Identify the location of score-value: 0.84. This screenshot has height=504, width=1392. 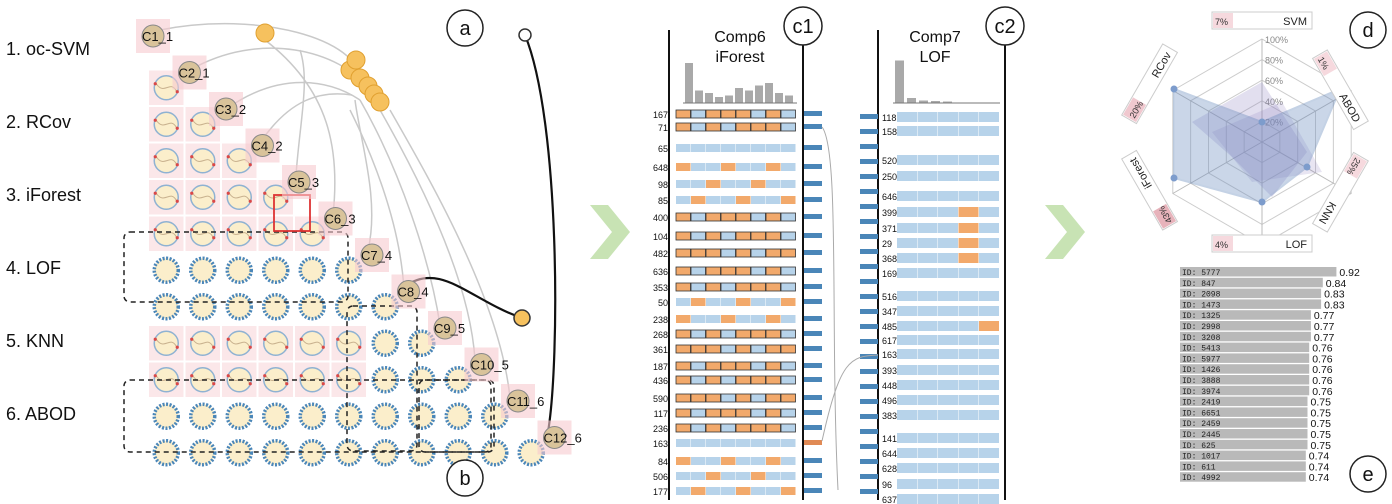
(1336, 284).